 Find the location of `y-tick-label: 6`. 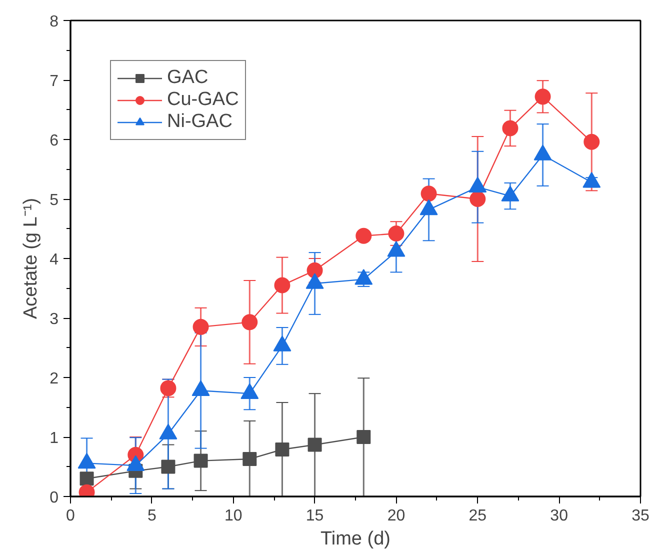

y-tick-label: 6 is located at coordinates (54, 141).